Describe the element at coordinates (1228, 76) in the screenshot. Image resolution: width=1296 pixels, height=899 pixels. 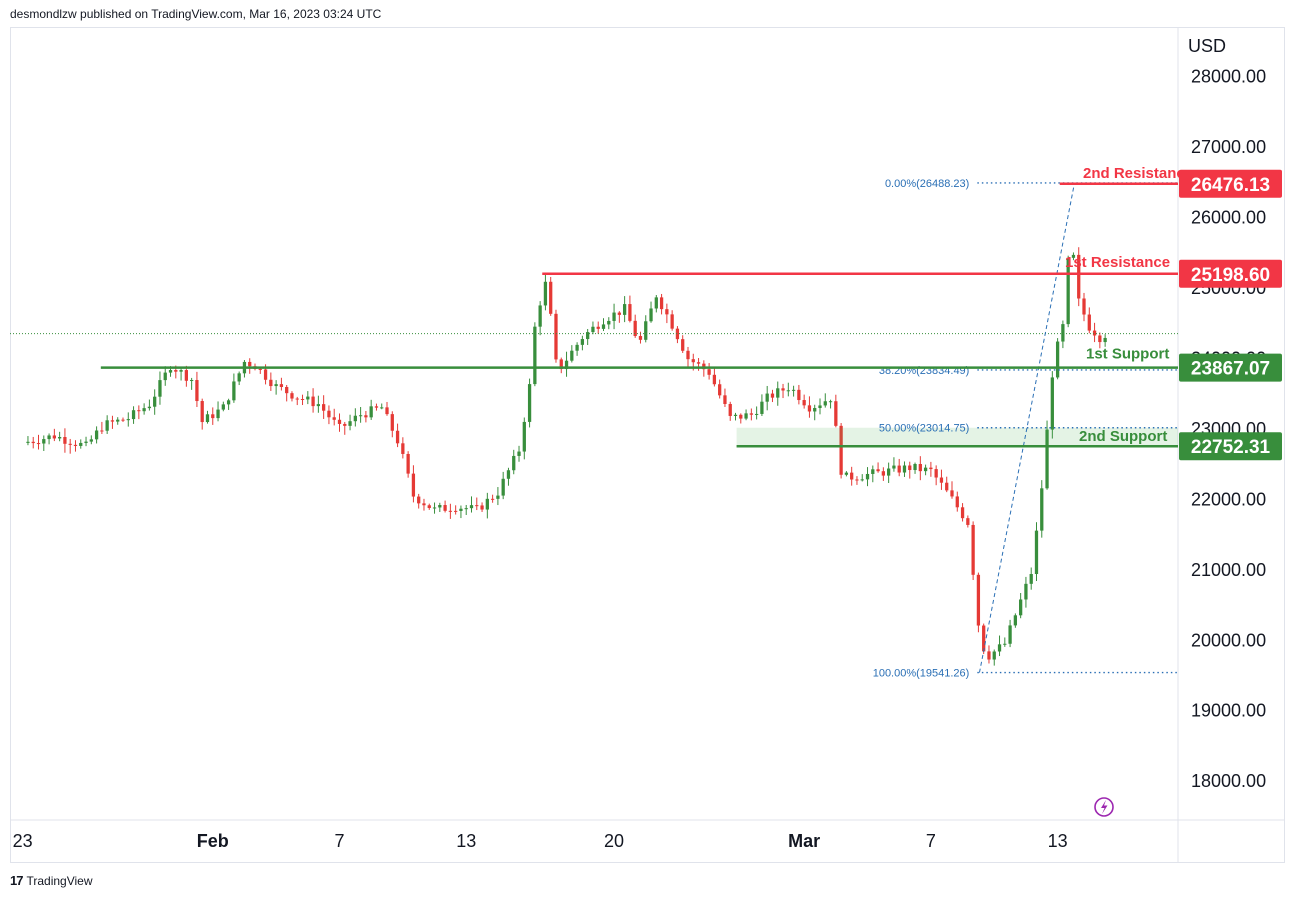
I see `y-tick-label: 28000.00` at that location.